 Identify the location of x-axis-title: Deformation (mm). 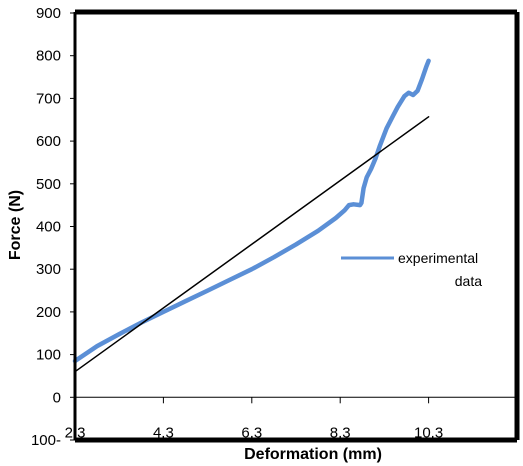
(313, 454).